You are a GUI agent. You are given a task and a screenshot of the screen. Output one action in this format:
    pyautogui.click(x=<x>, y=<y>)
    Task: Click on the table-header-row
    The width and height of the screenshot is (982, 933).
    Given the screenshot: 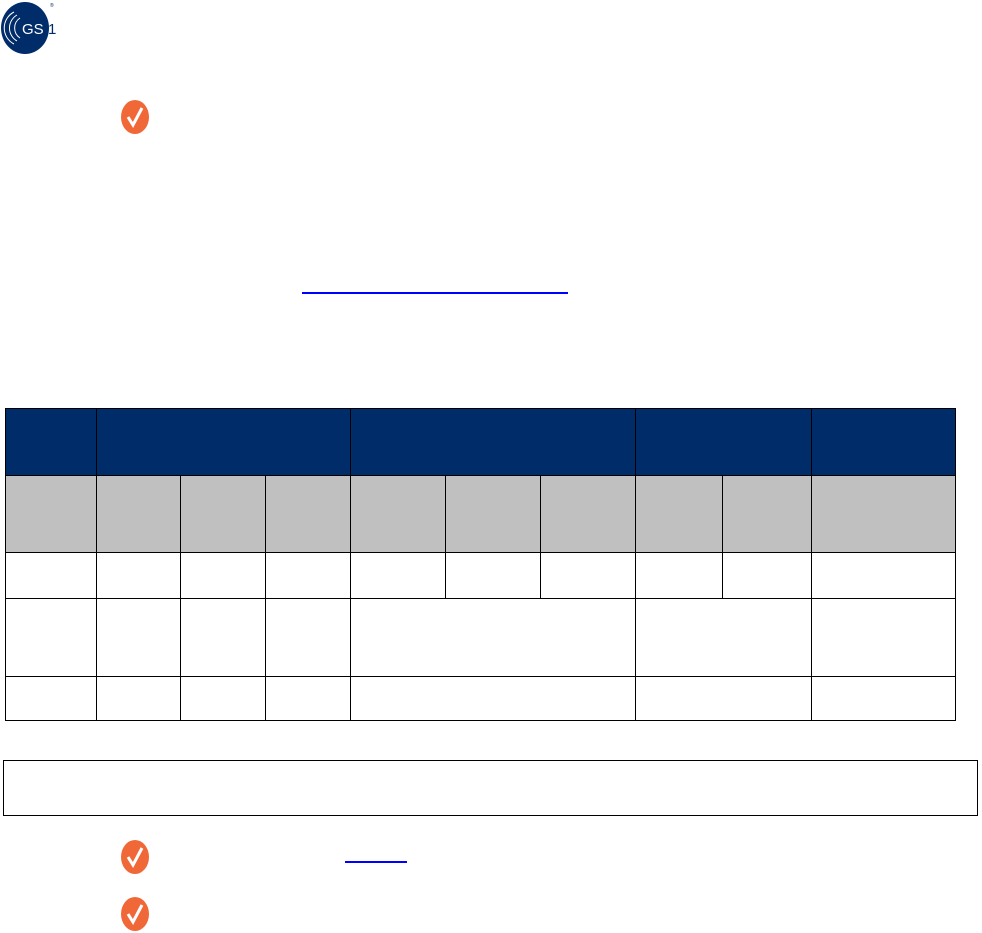 What is the action you would take?
    pyautogui.click(x=480, y=442)
    